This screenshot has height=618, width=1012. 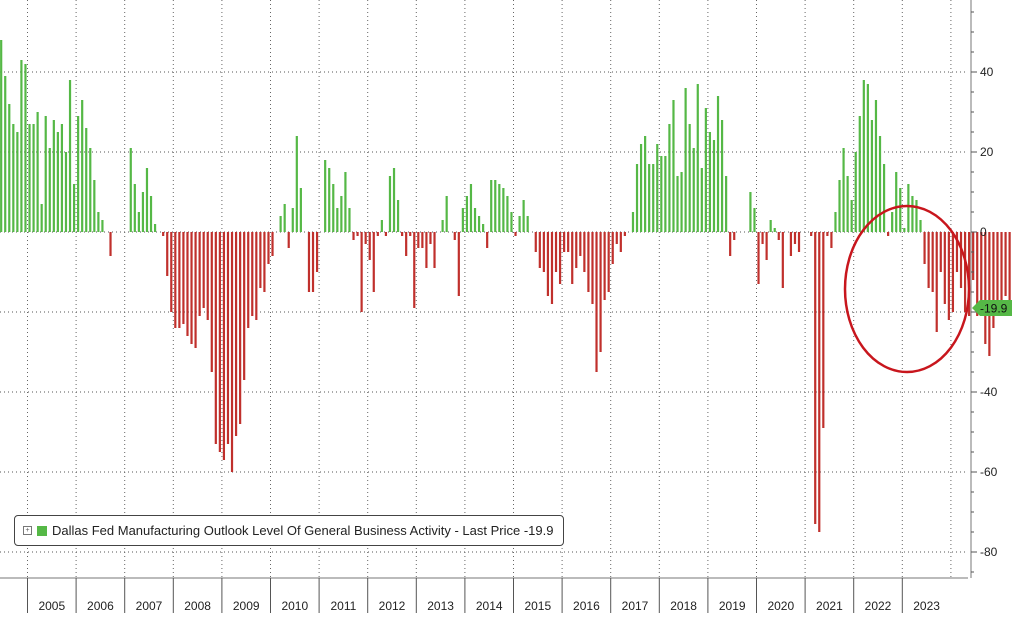 I want to click on x-tick-label: 2005, so click(x=51, y=606).